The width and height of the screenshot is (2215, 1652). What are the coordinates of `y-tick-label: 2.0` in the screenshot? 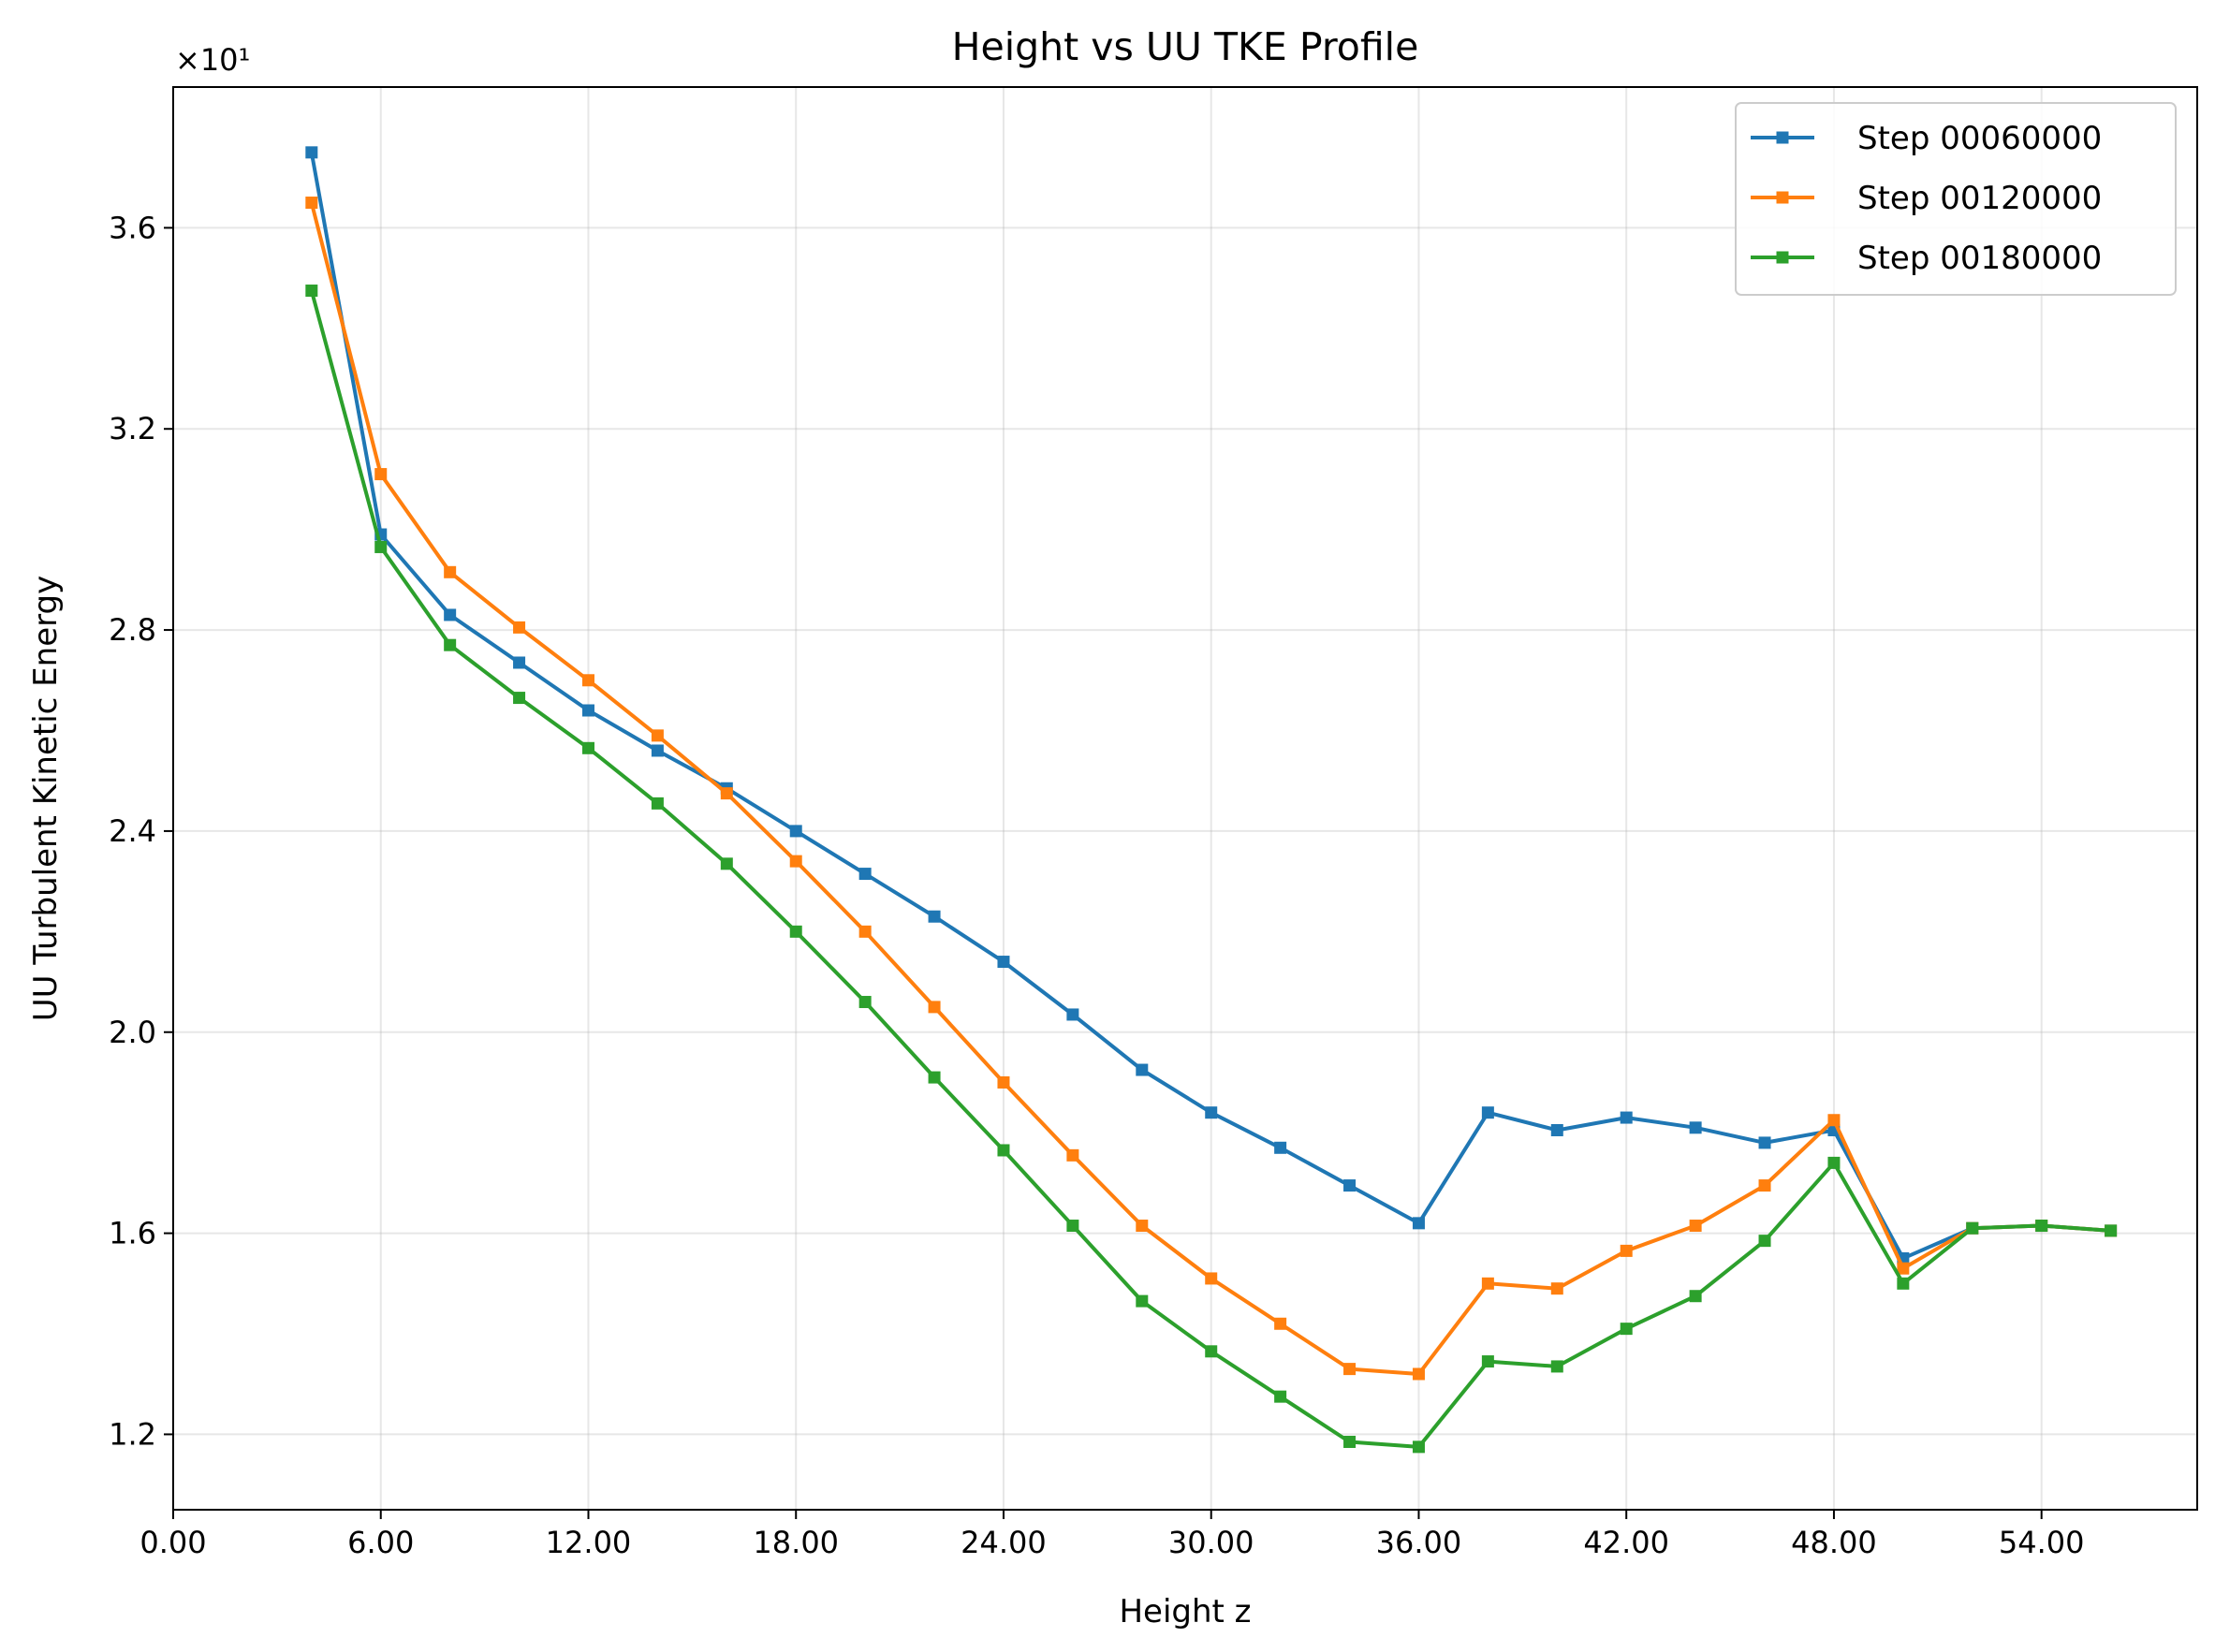 It's located at (132, 1032).